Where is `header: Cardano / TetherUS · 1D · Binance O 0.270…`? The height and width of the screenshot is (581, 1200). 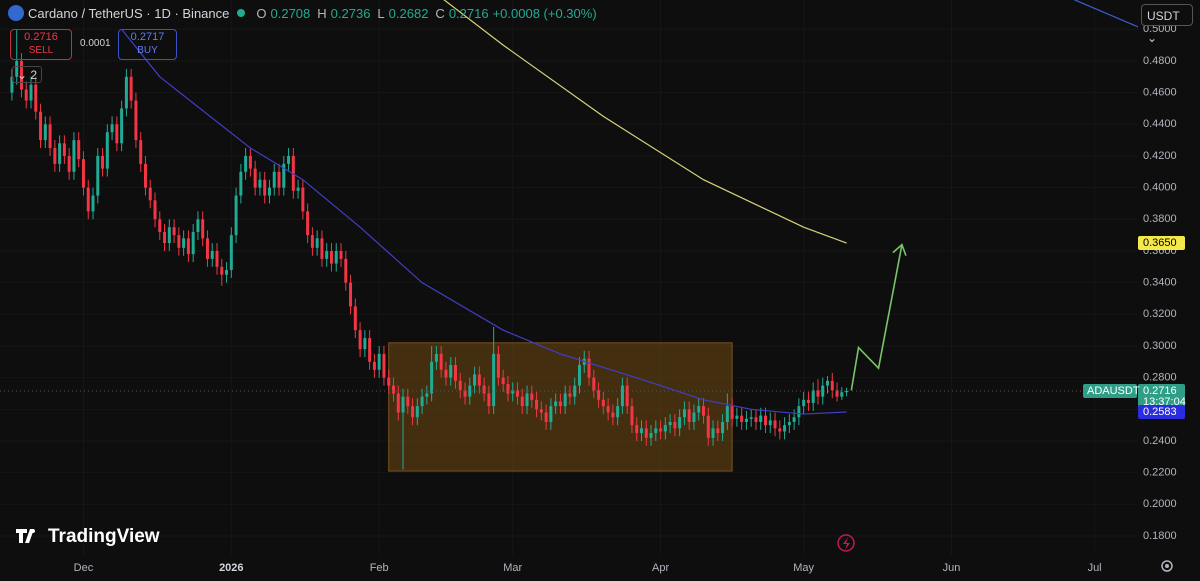 header: Cardano / TetherUS · 1D · Binance O 0.270… is located at coordinates (302, 13).